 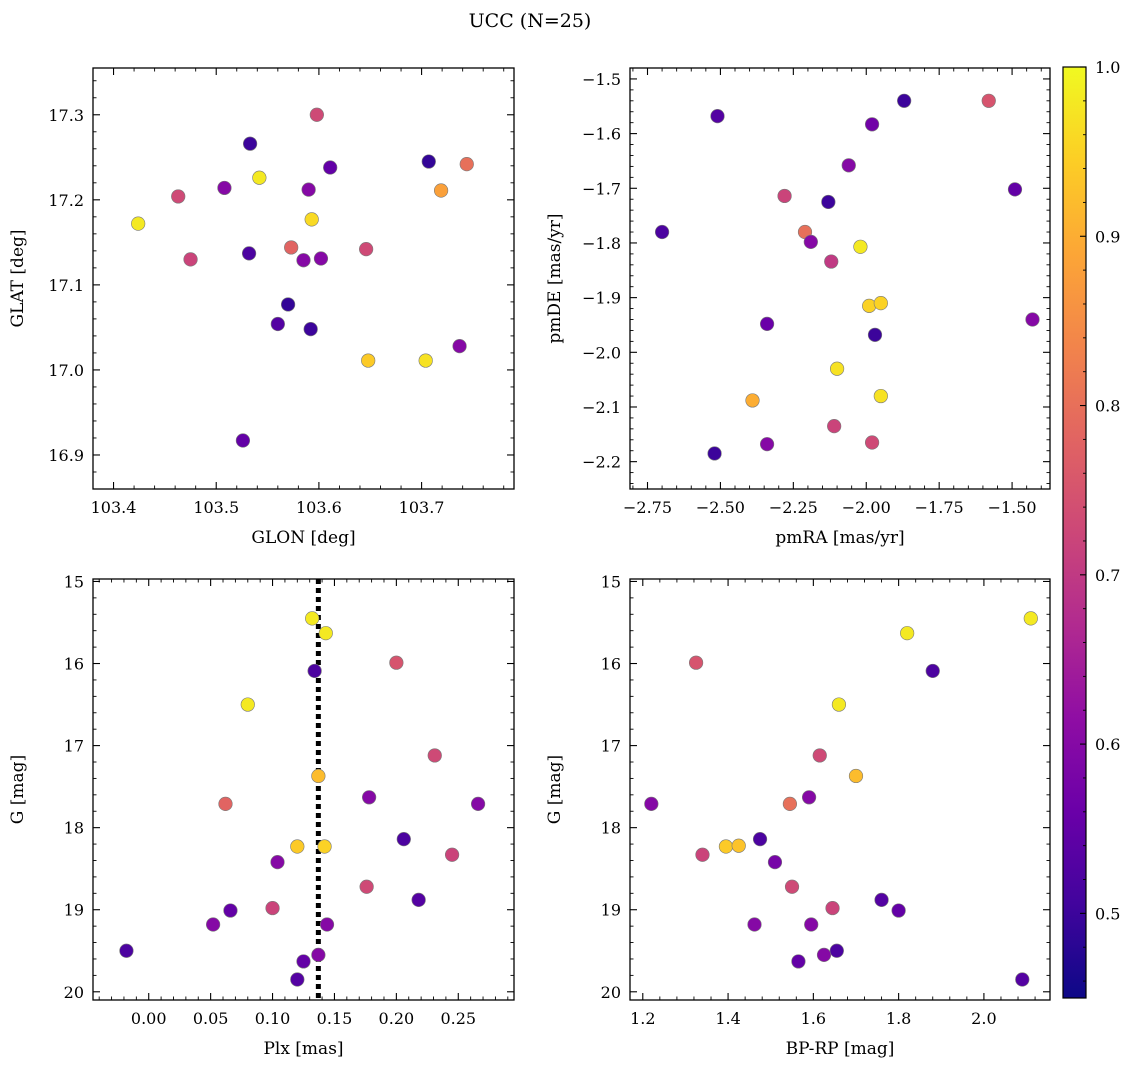 I want to click on y-tick-label: 16, so click(x=611, y=664).